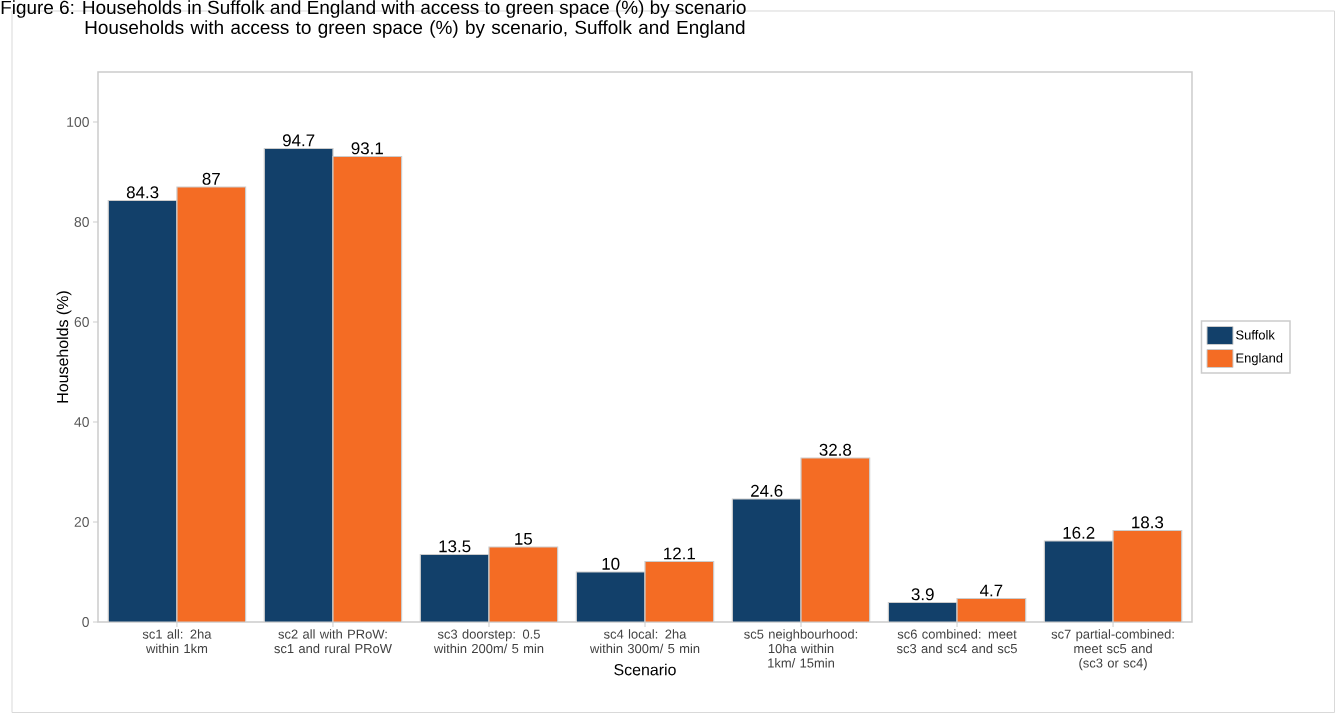 This screenshot has height=713, width=1335. What do you see at coordinates (1112, 650) in the screenshot?
I see `x-tick-label: sc7 partial-combined: meet sc5 and (sc3 or sc4)` at bounding box center [1112, 650].